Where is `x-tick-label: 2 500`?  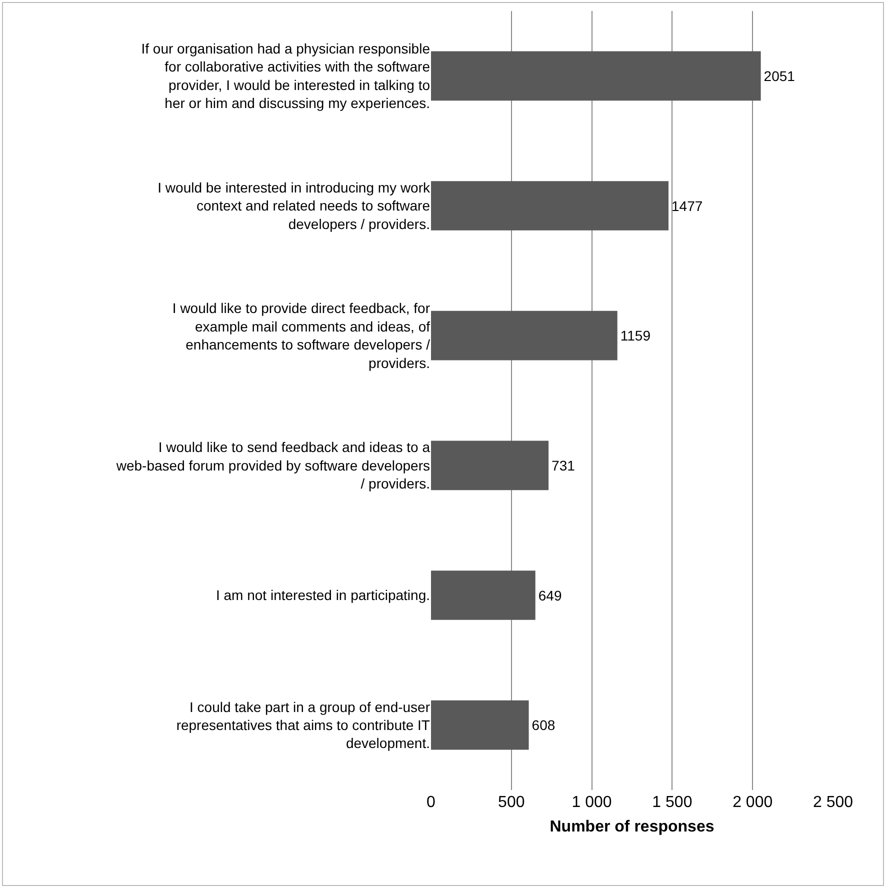 x-tick-label: 2 500 is located at coordinates (833, 802).